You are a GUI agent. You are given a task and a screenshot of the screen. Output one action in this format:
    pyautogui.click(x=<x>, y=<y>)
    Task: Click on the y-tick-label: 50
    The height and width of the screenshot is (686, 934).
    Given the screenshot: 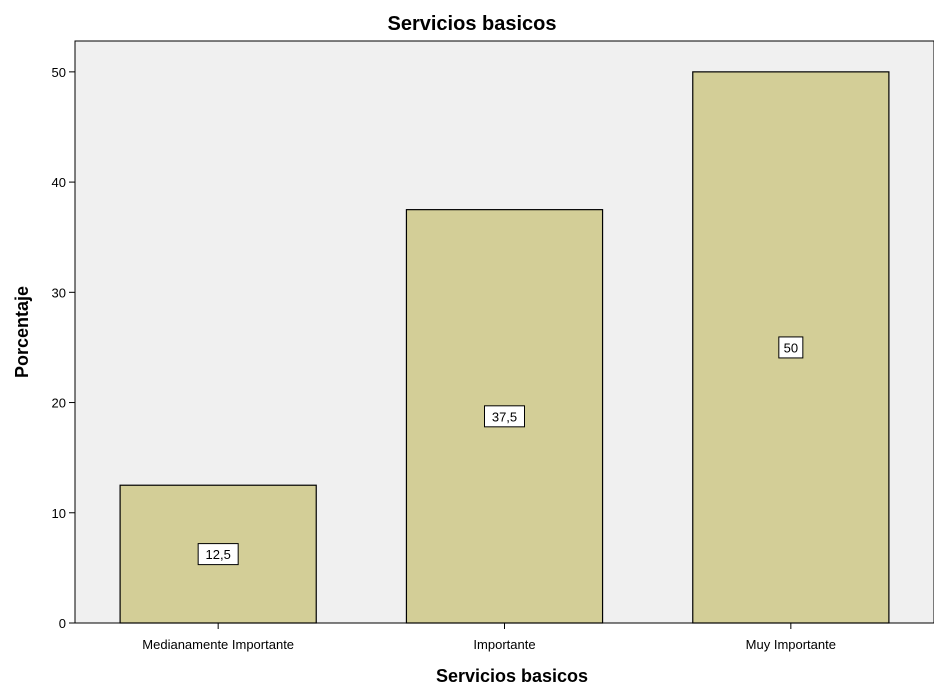 What is the action you would take?
    pyautogui.click(x=59, y=72)
    